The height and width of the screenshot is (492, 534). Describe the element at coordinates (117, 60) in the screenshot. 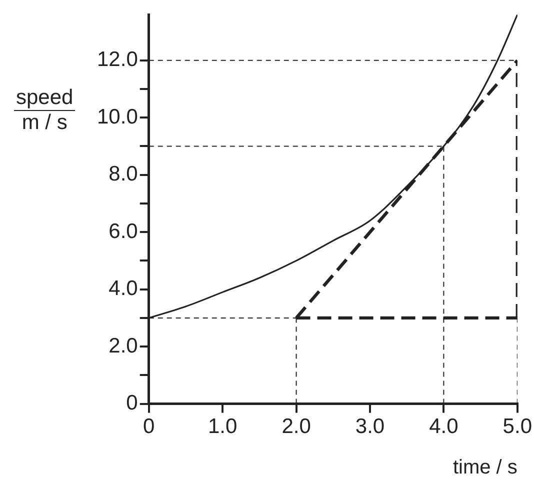

I see `y-tick-label: 12.0` at that location.